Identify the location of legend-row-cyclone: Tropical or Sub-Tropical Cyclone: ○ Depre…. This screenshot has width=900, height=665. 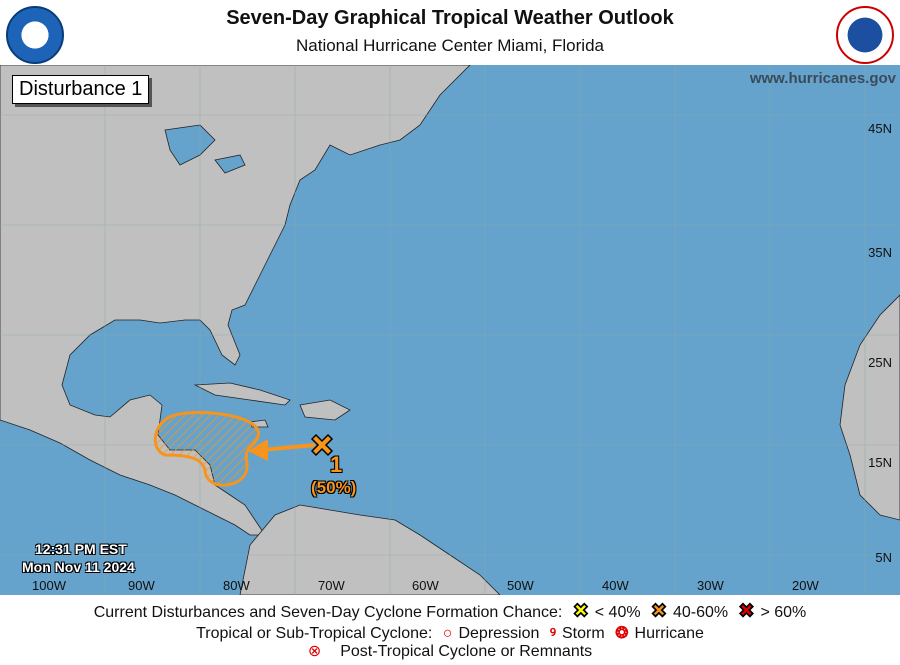
(450, 632).